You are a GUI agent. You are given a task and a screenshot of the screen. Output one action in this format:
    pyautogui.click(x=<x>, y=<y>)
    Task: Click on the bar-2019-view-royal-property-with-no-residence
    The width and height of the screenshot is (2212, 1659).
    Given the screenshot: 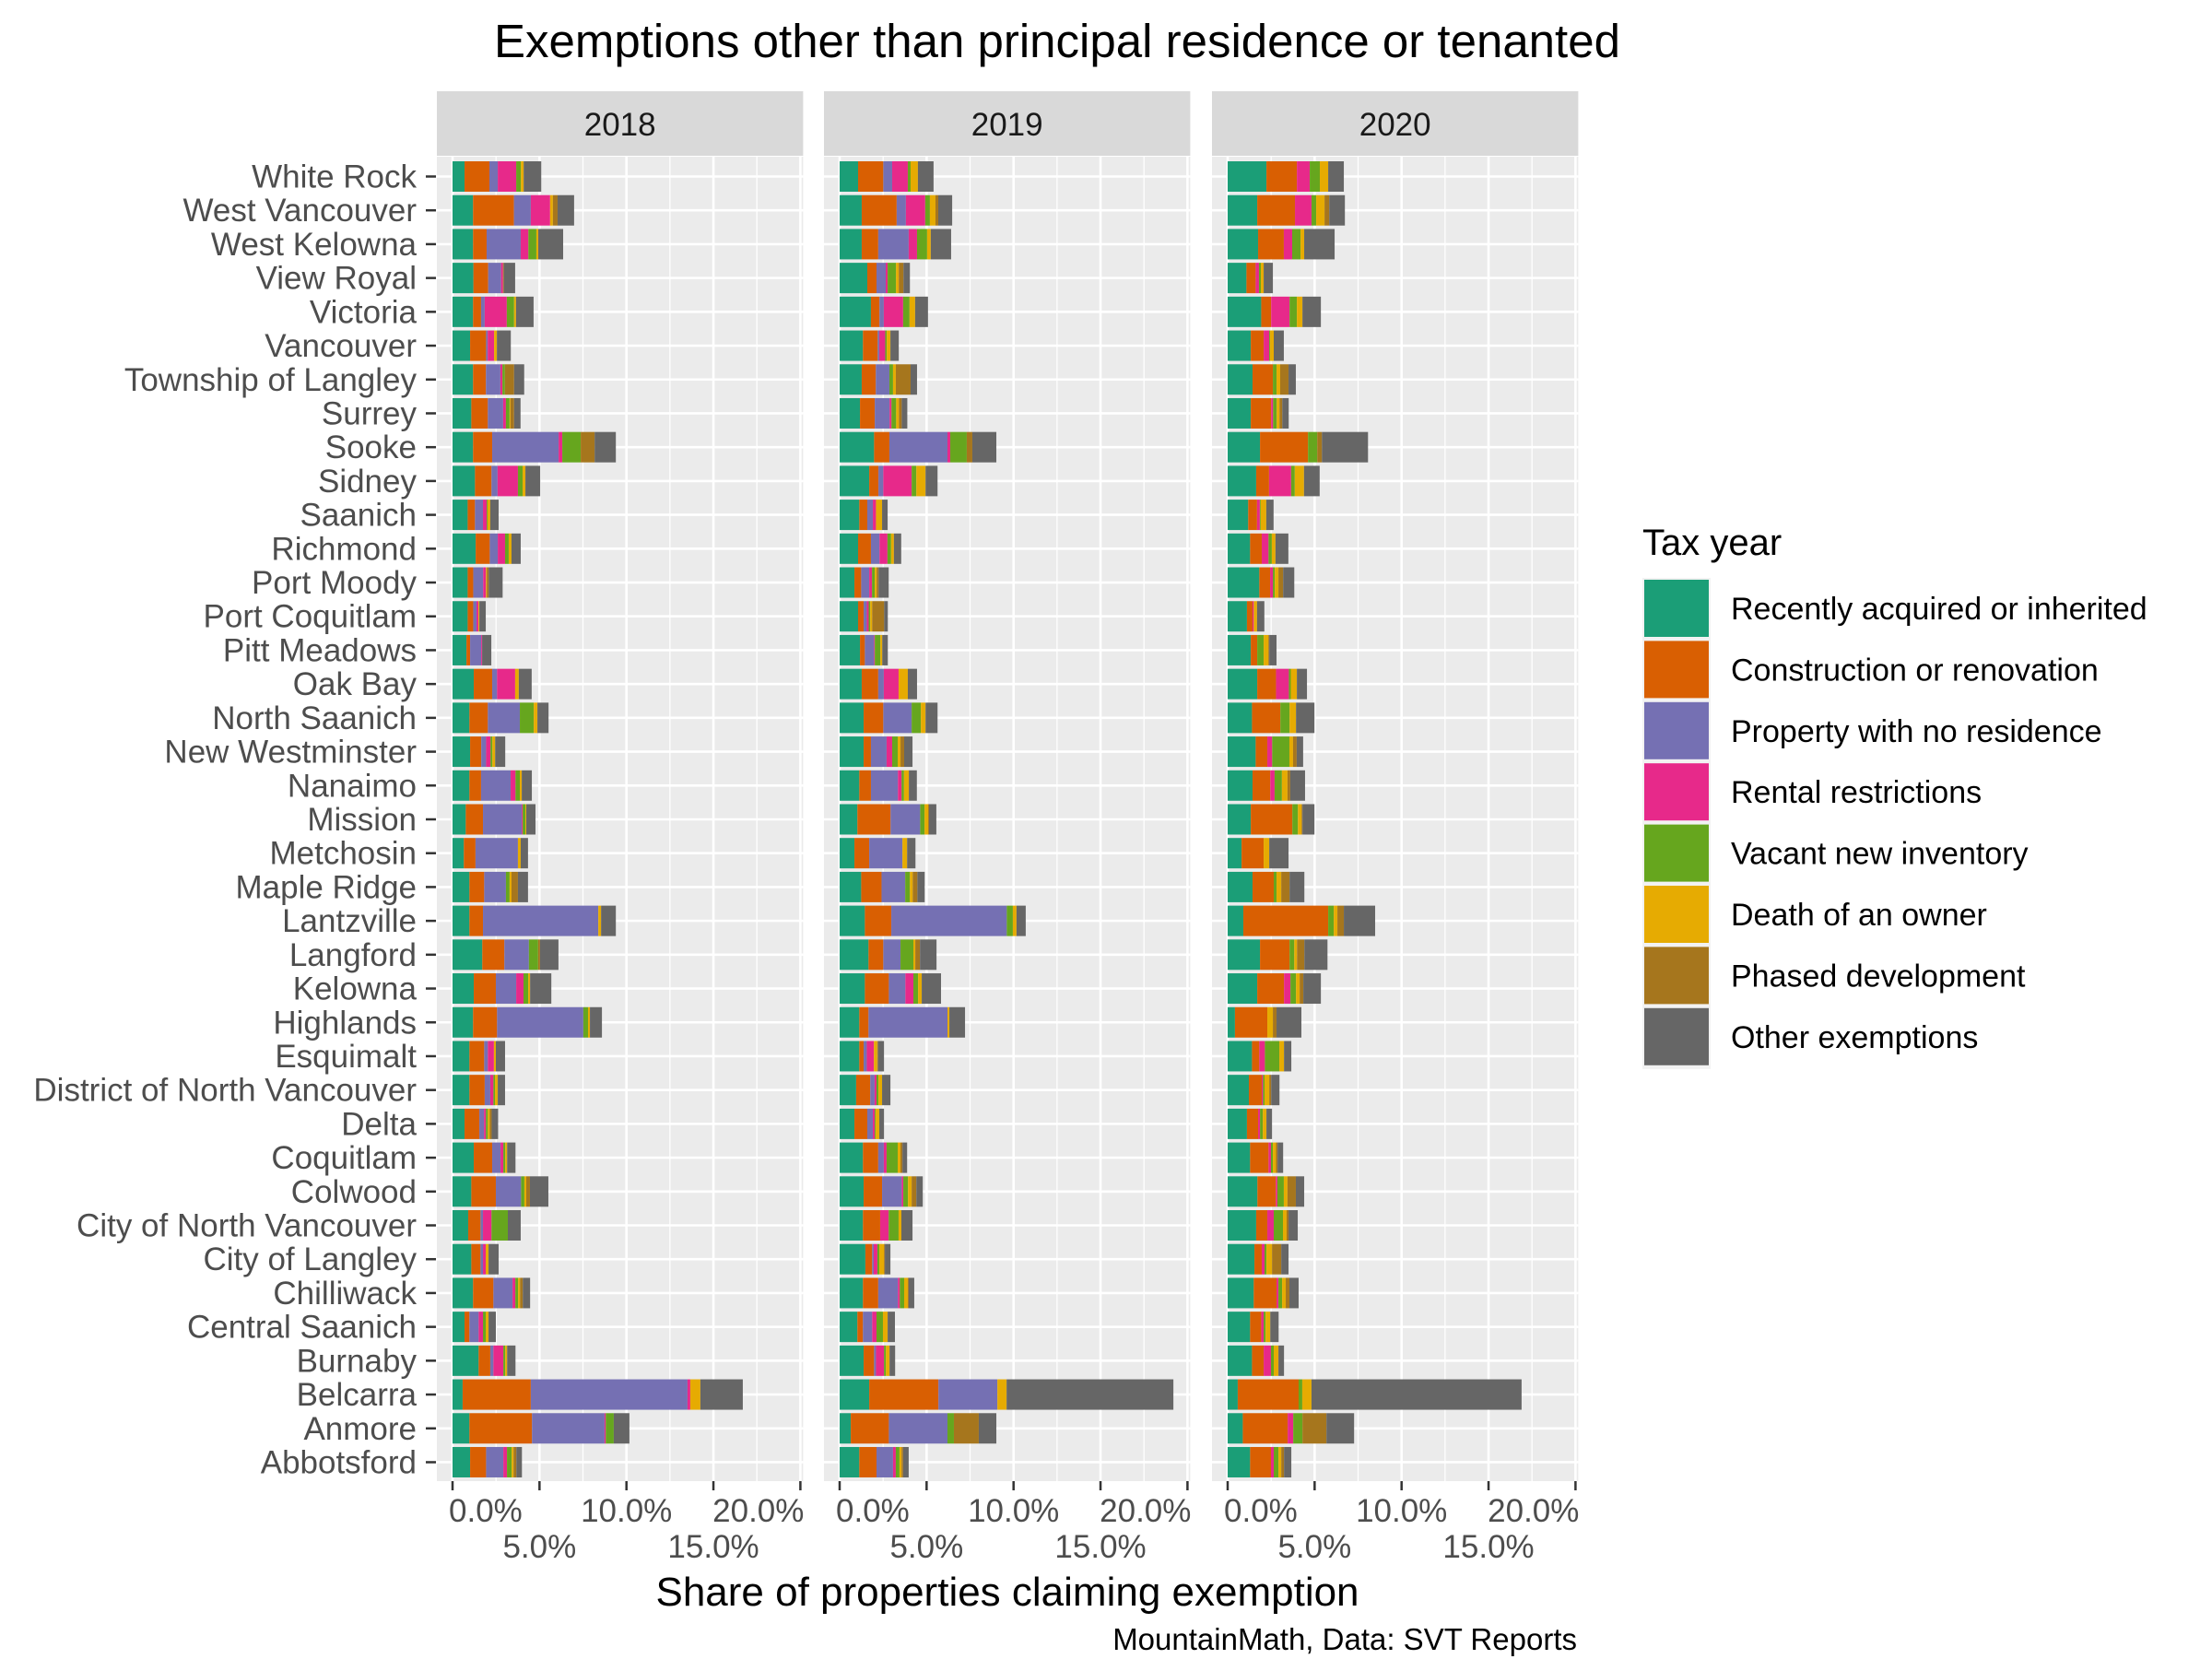 What is the action you would take?
    pyautogui.click(x=882, y=278)
    